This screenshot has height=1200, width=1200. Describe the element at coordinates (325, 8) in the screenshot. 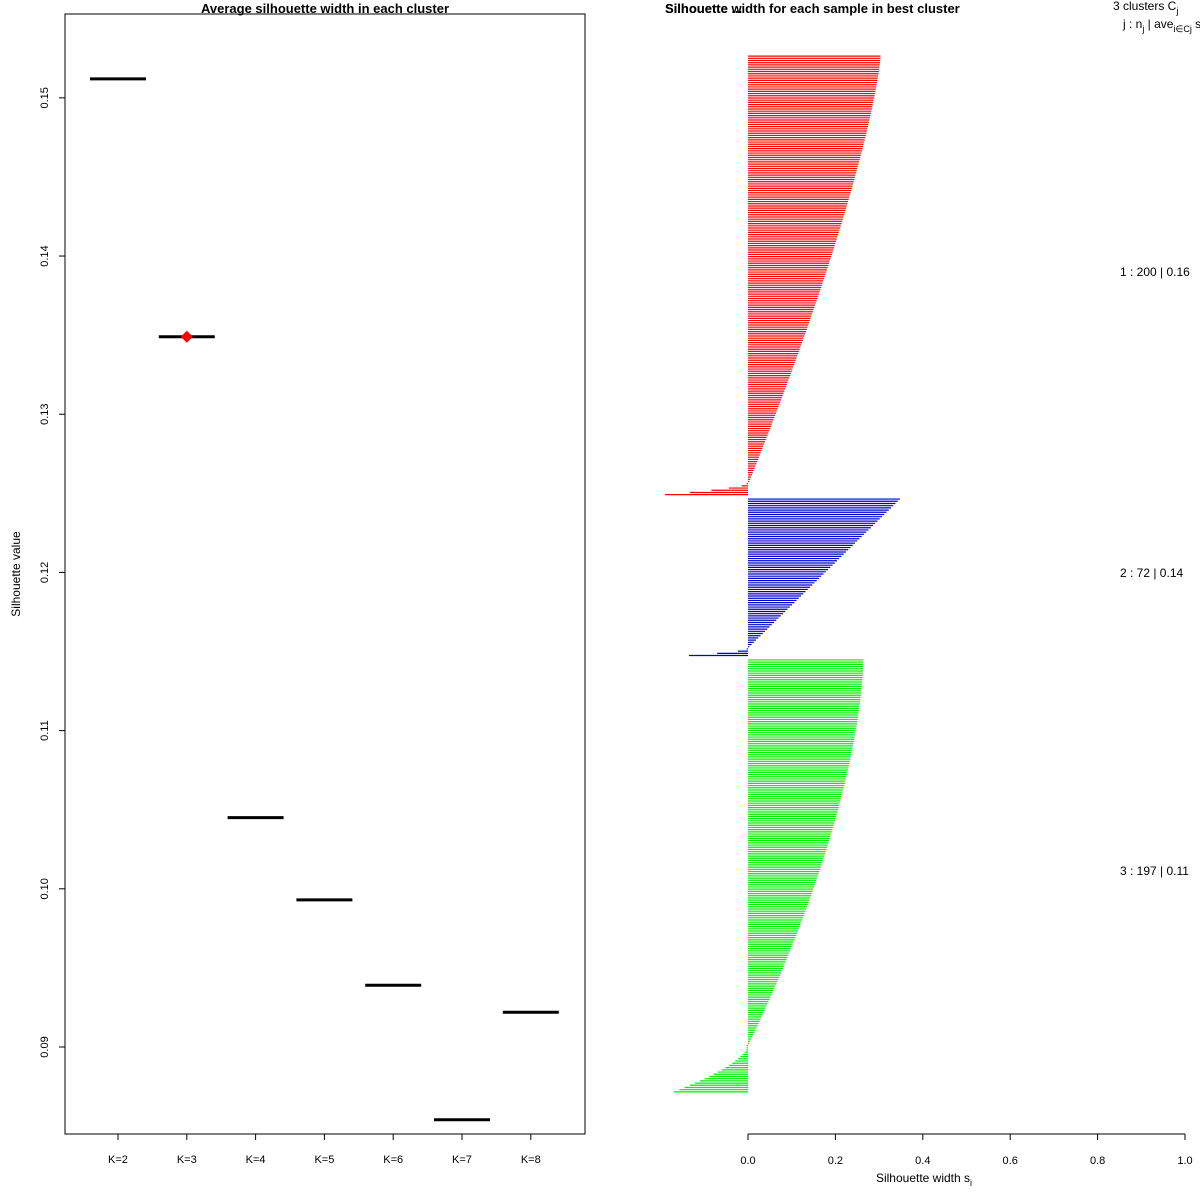

I see `left-chart-title: Average silhouette width in each cluster` at that location.